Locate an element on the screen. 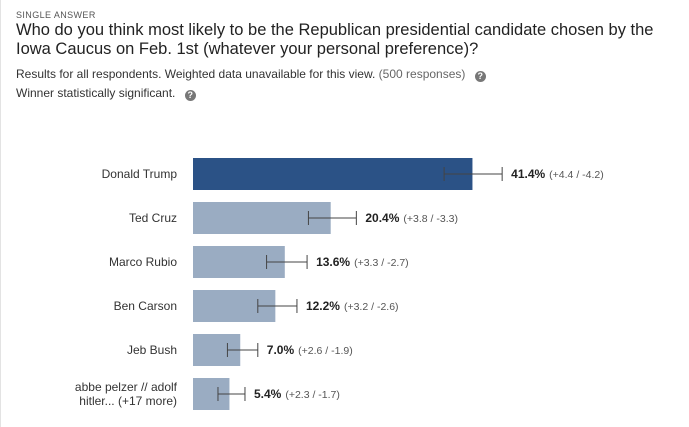 This screenshot has width=689, height=427. significance-text: Winner statistically significant. is located at coordinates (96, 93).